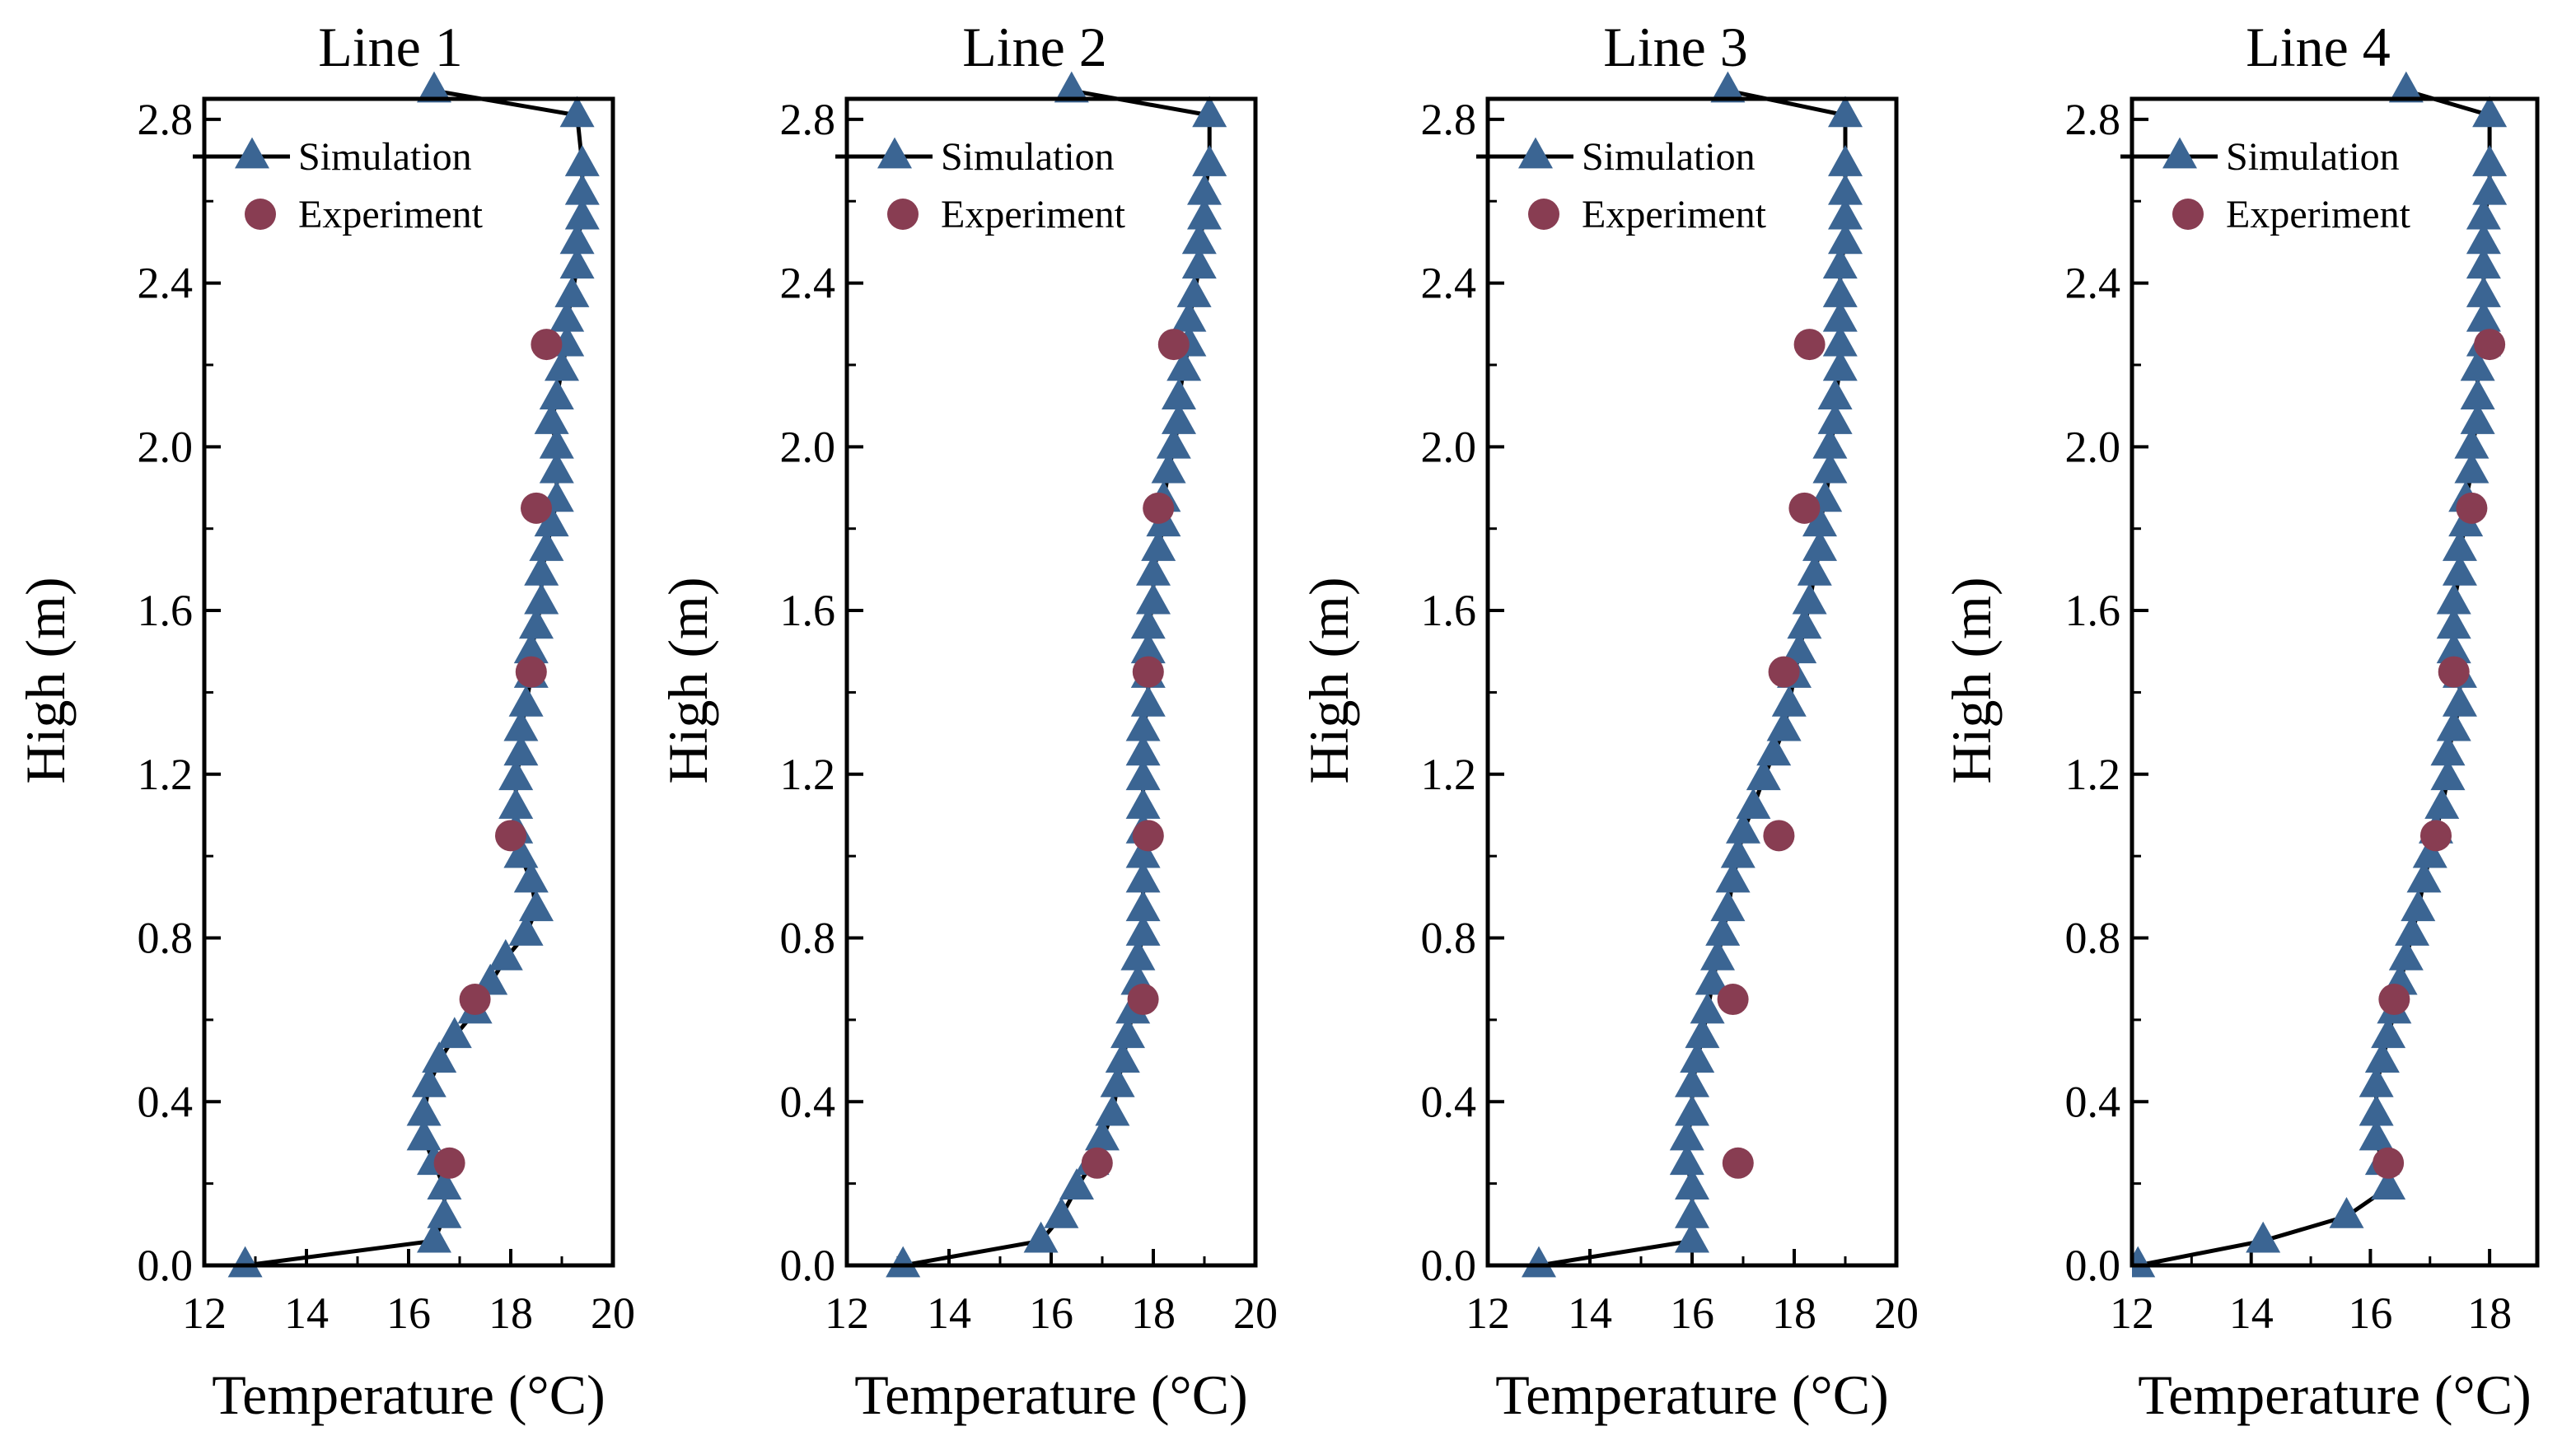 The width and height of the screenshot is (2576, 1445). I want to click on y-tick-label: 1.6, so click(808, 610).